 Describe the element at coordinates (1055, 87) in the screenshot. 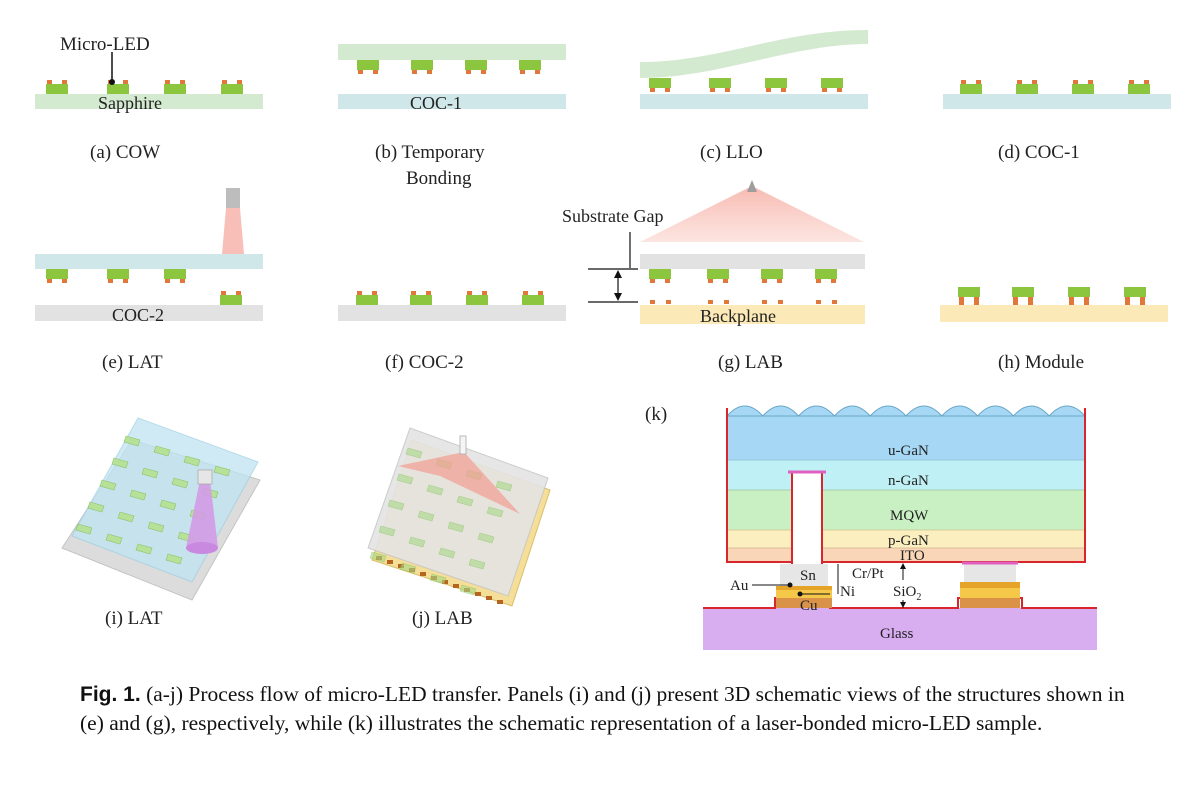

I see `chip-row` at that location.